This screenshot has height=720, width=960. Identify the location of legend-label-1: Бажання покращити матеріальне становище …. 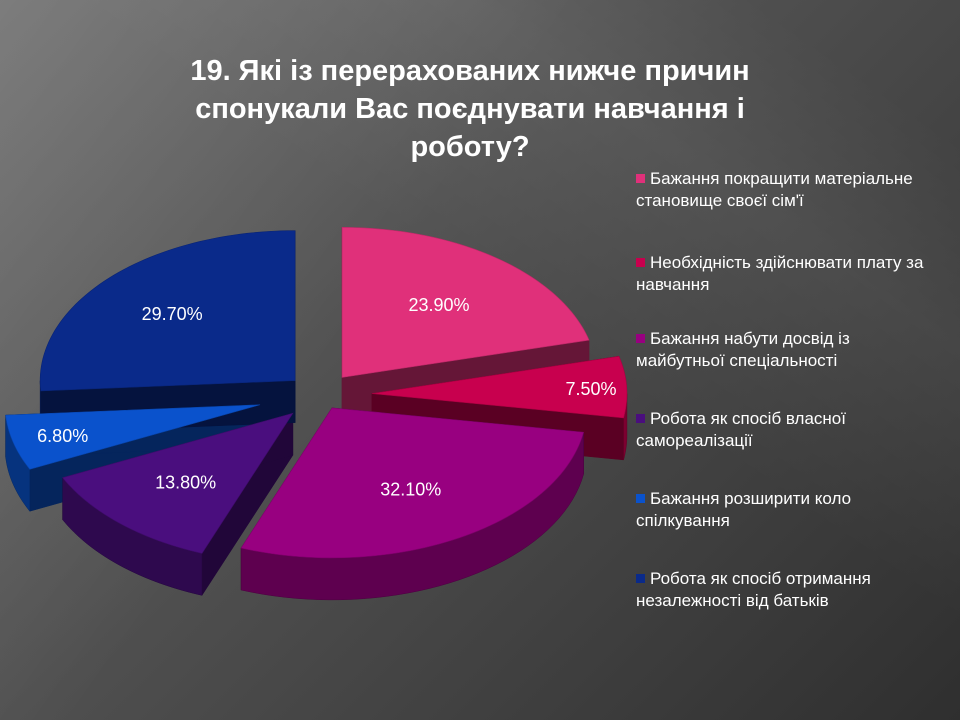
(774, 189).